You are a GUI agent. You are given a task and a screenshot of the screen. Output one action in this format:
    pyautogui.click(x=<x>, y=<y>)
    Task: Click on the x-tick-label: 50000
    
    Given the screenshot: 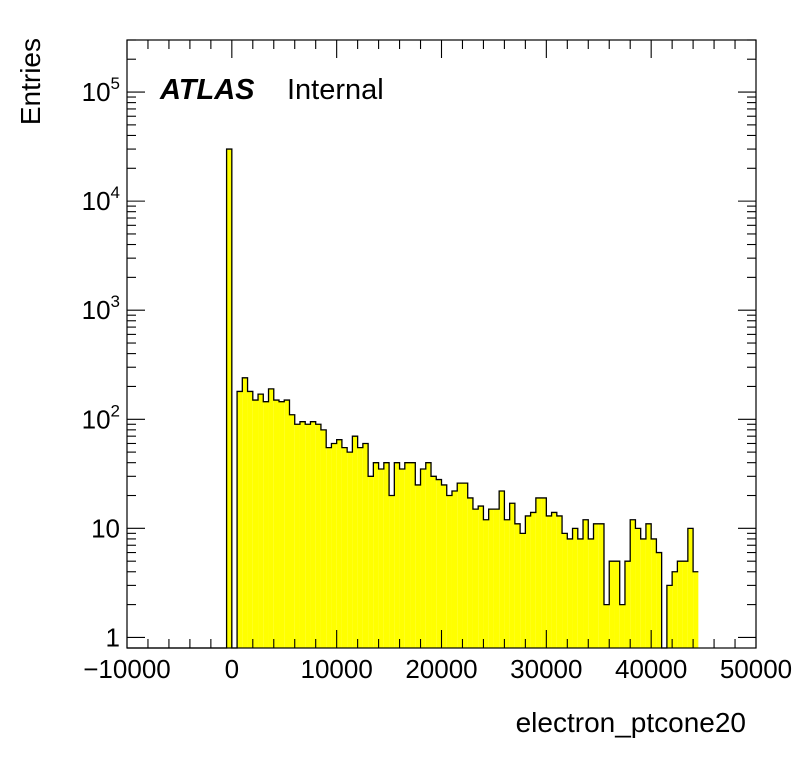 What is the action you would take?
    pyautogui.click(x=756, y=669)
    